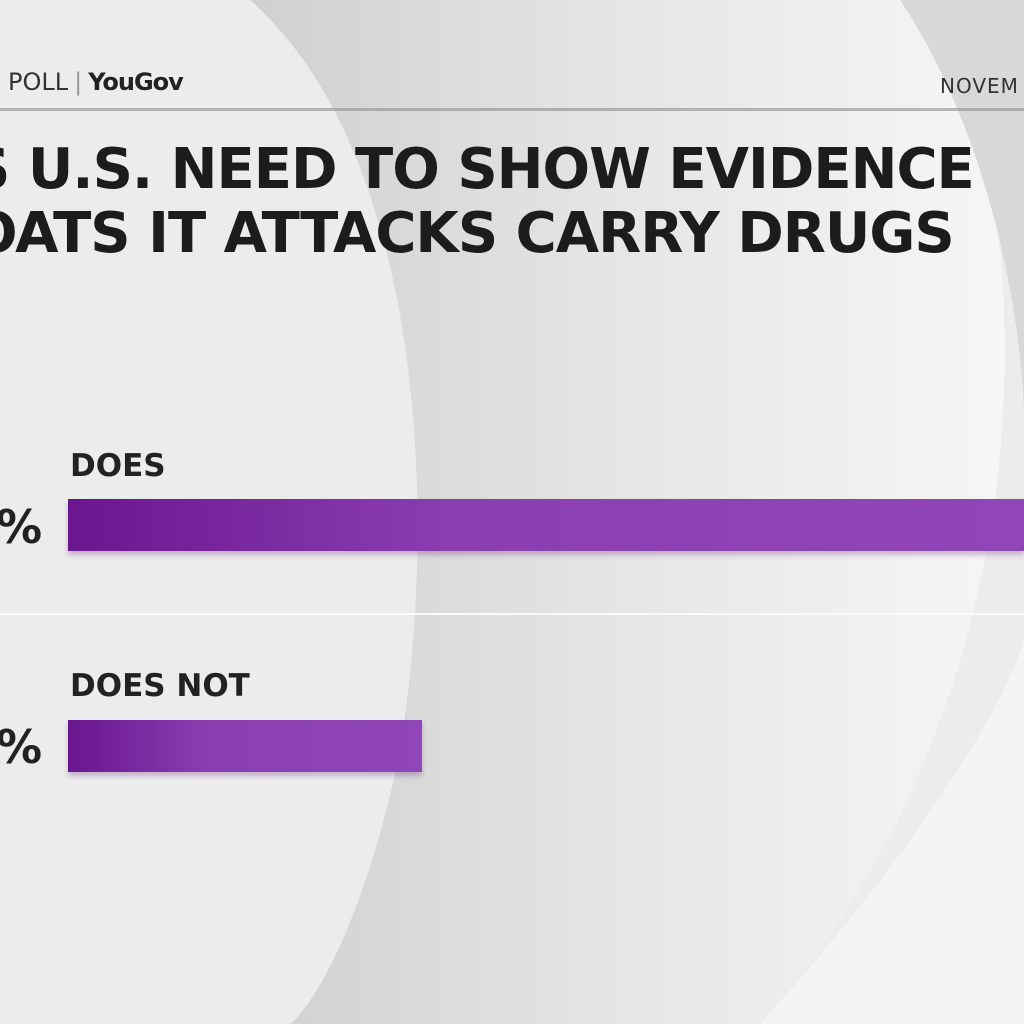 Image resolution: width=1024 pixels, height=1024 pixels. Describe the element at coordinates (512, 614) in the screenshot. I see `row-divider` at that location.